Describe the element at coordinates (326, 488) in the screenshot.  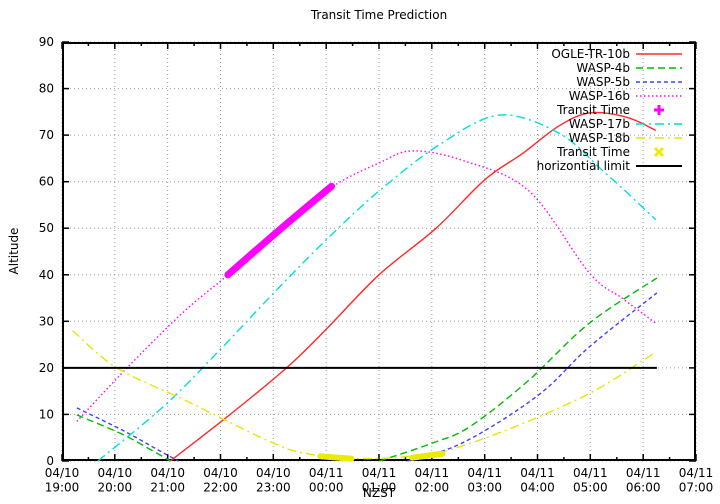
I see `x-tick-label-time: 00:00` at that location.